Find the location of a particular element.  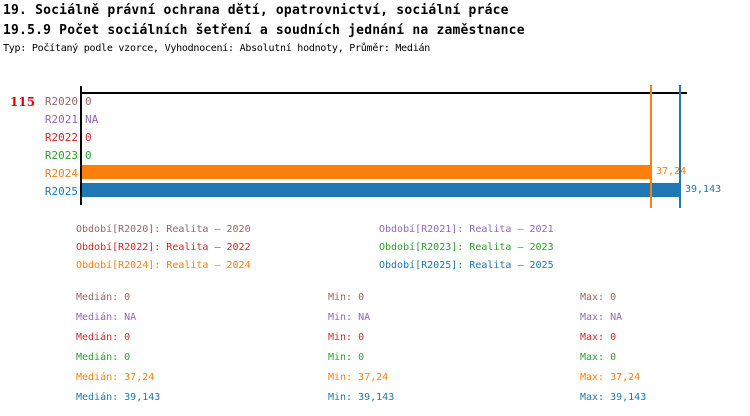

stat-median: Medián: NA is located at coordinates (106, 317).